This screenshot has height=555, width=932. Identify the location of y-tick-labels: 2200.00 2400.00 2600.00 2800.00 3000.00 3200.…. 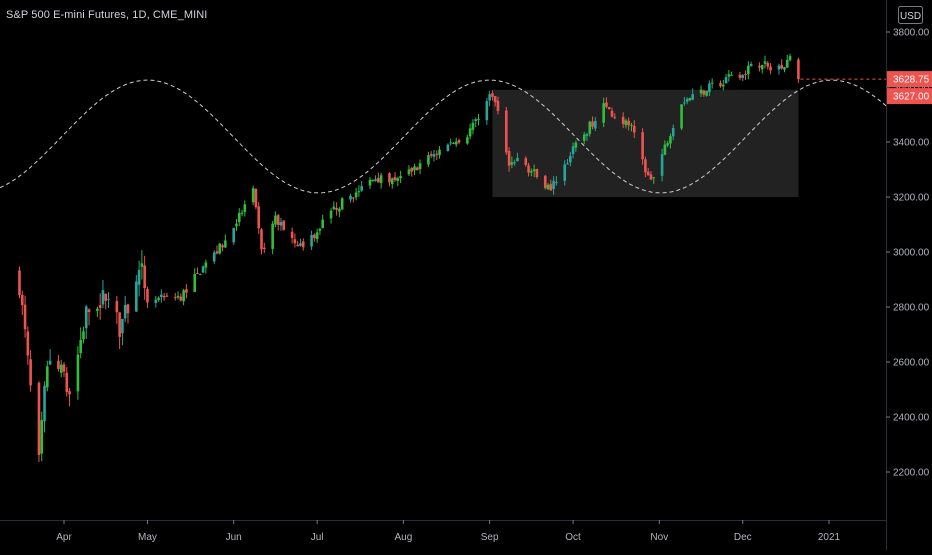
(908, 253).